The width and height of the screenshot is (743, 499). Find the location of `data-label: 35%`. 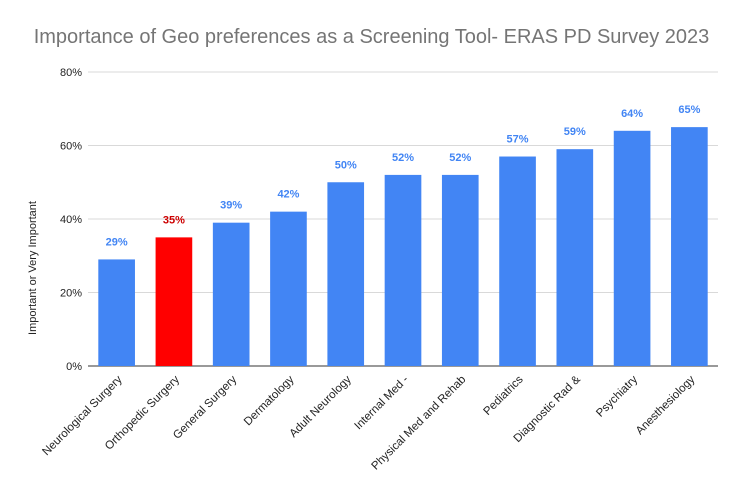

data-label: 35% is located at coordinates (174, 220).